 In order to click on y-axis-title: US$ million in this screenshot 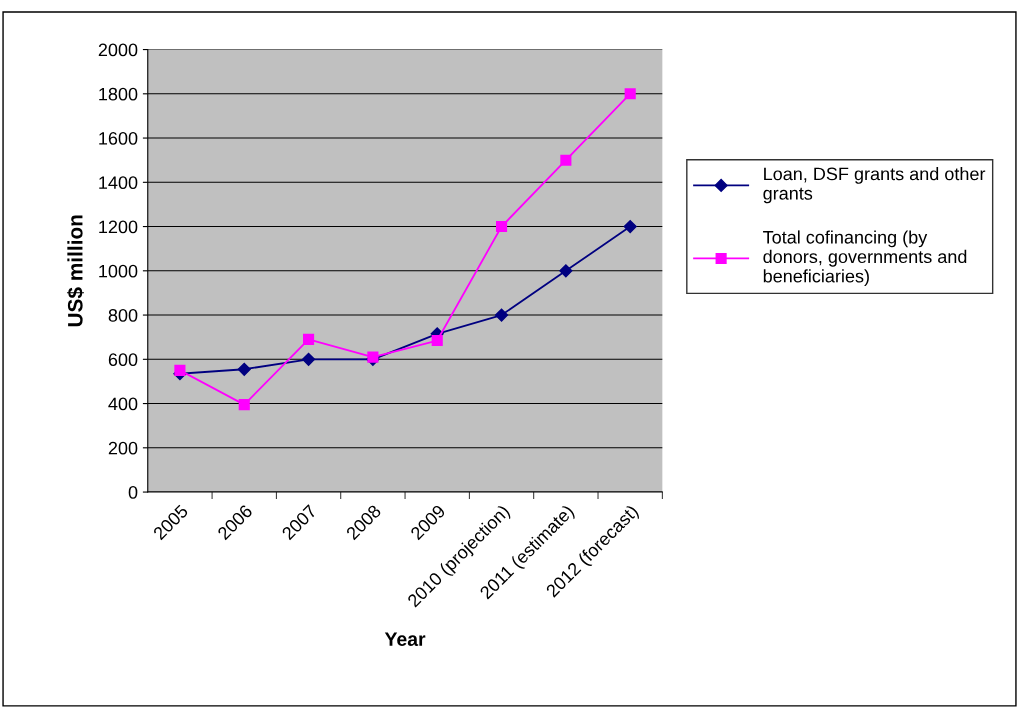, I will do `click(75, 271)`.